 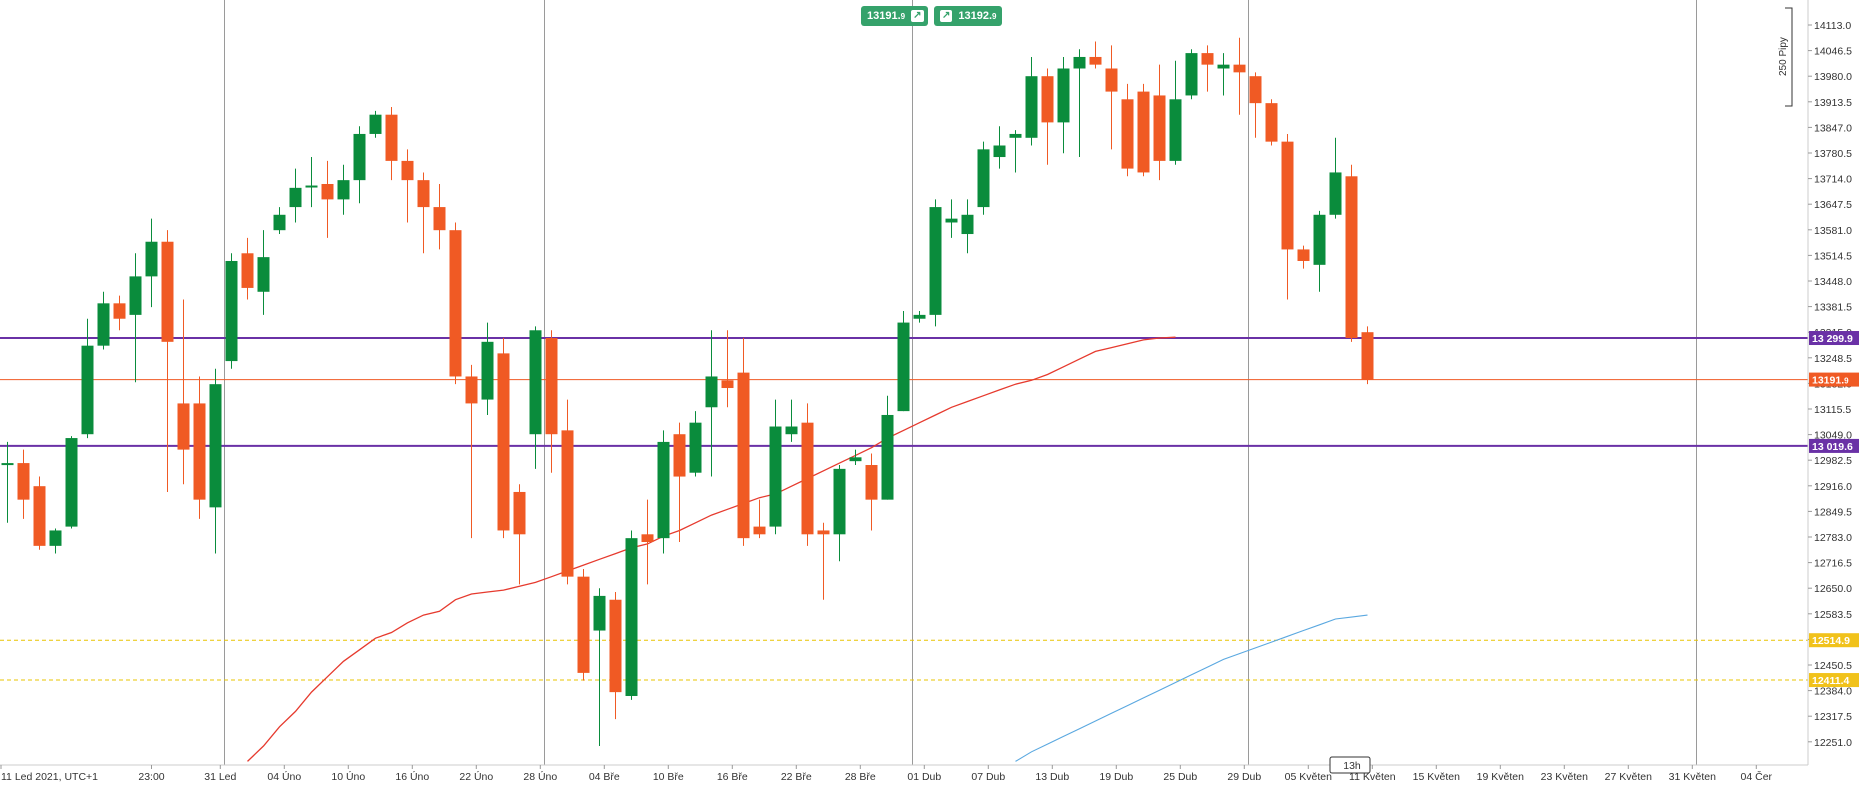 I want to click on y-tick-label: 14113.0, so click(x=1832, y=26).